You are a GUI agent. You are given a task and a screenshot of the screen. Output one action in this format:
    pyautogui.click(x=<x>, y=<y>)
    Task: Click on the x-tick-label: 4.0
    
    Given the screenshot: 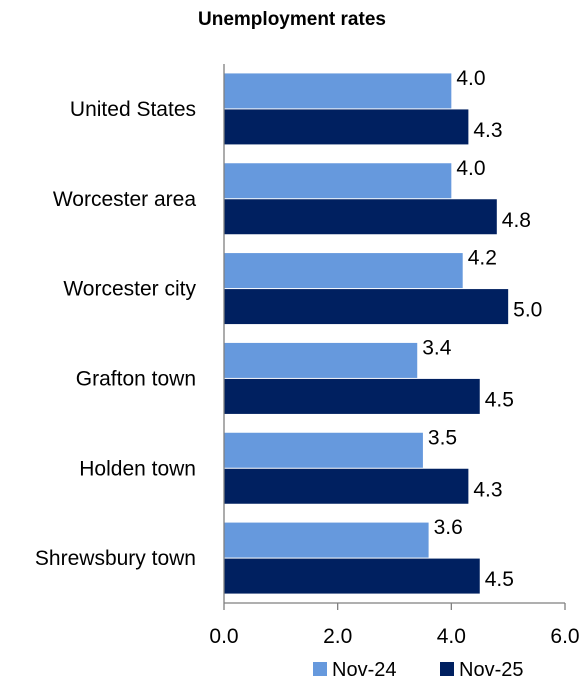 What is the action you would take?
    pyautogui.click(x=451, y=636)
    